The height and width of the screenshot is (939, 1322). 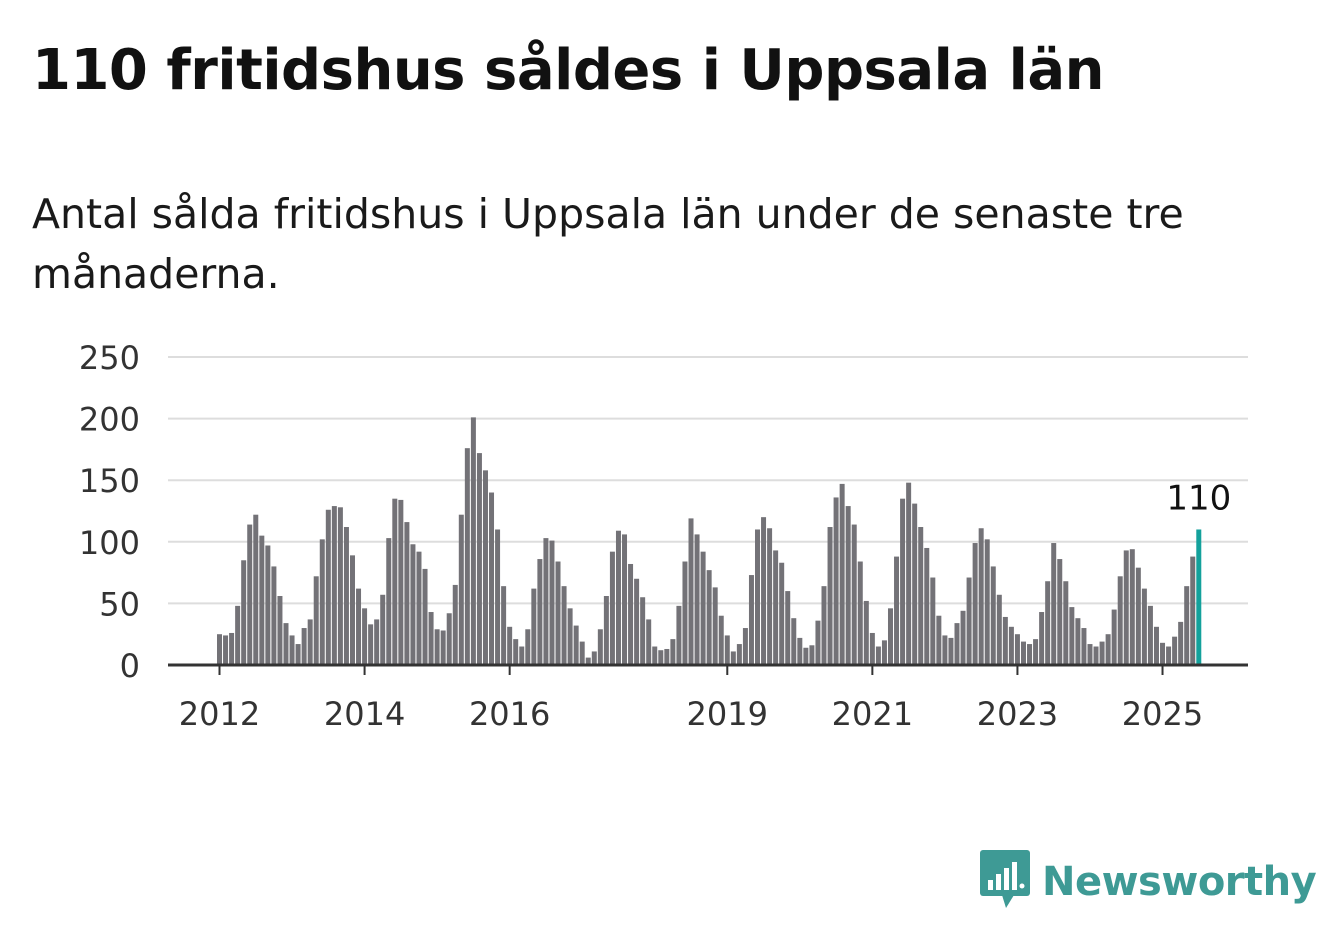 I want to click on brand-logo: Newsworthy, so click(x=1148, y=882).